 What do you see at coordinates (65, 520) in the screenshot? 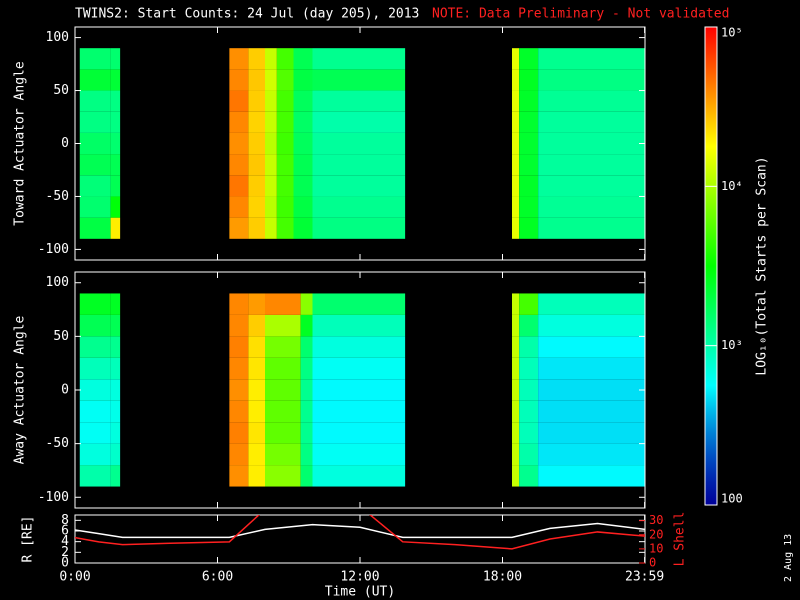
I see `y-tick-label: 8` at bounding box center [65, 520].